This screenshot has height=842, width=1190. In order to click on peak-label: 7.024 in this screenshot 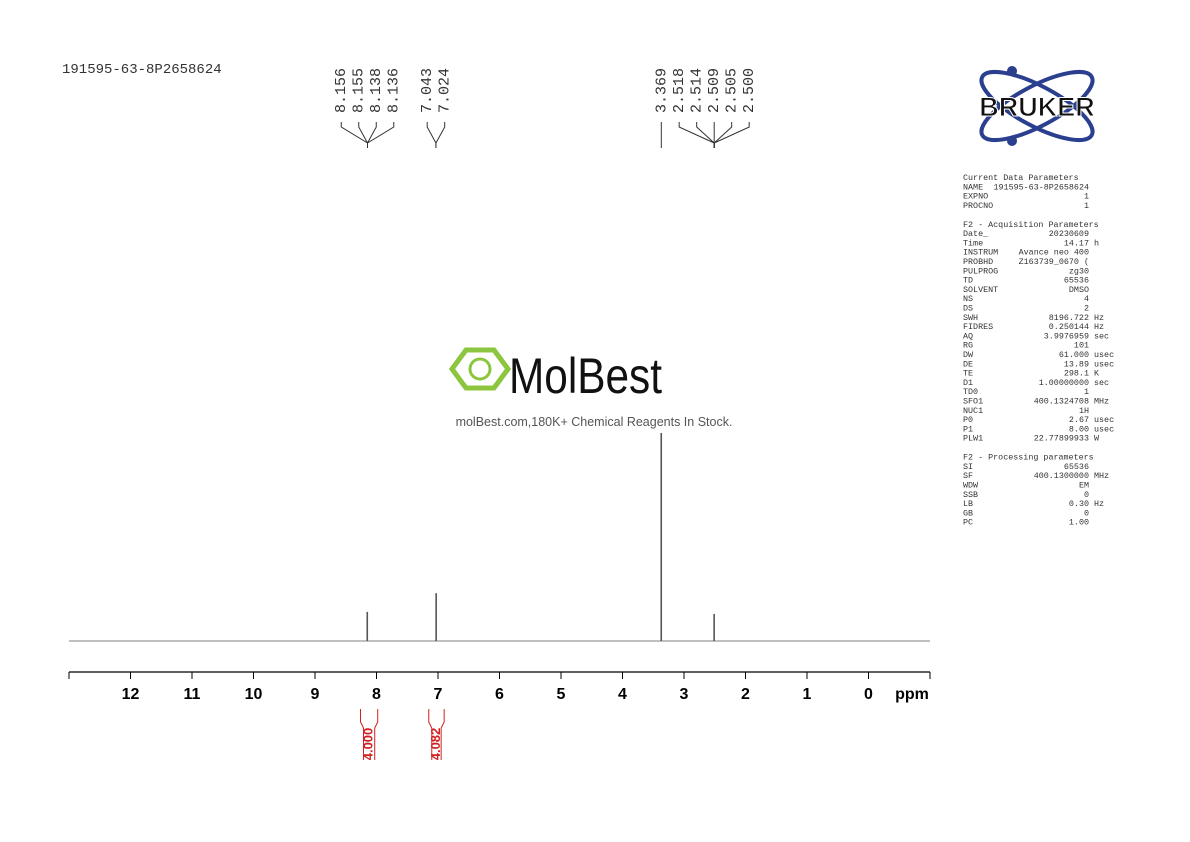, I will do `click(445, 90)`.